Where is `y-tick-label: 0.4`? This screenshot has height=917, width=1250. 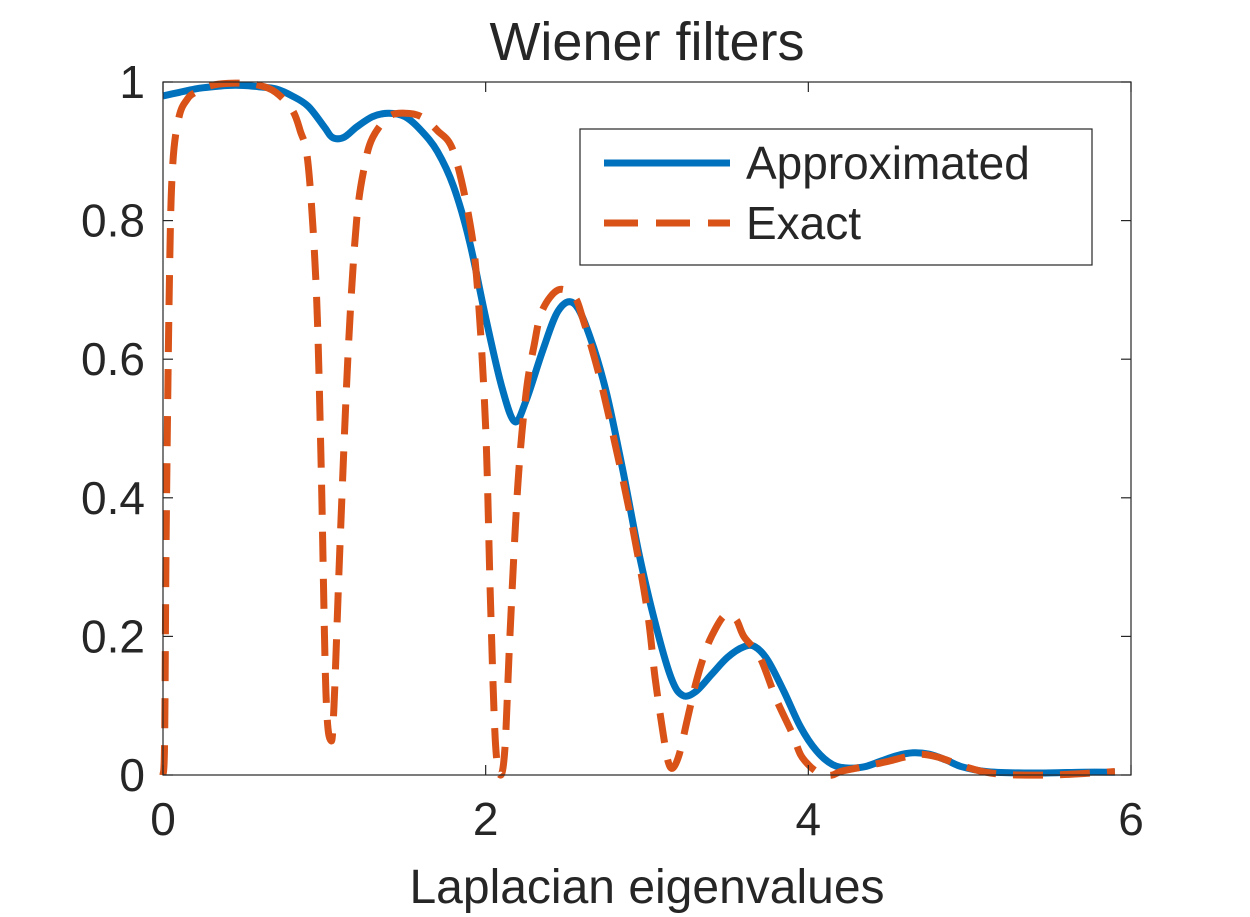 y-tick-label: 0.4 is located at coordinates (113, 498).